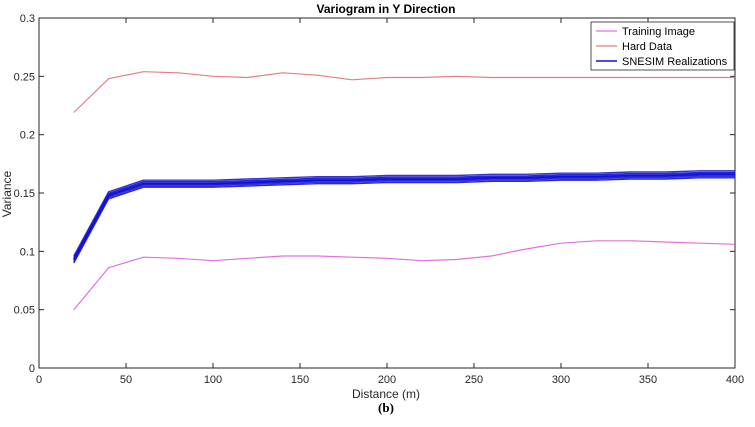 This screenshot has width=755, height=427. I want to click on legend-label-training-image: Training Image, so click(658, 32).